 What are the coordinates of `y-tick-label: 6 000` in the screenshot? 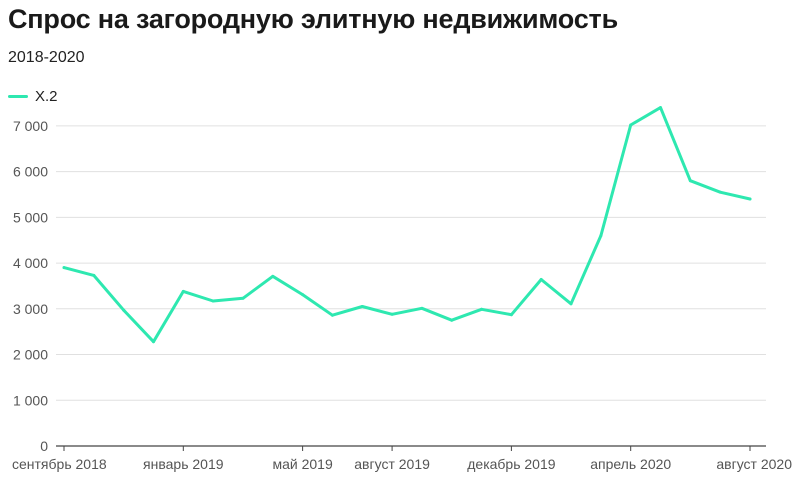 It's located at (30, 172).